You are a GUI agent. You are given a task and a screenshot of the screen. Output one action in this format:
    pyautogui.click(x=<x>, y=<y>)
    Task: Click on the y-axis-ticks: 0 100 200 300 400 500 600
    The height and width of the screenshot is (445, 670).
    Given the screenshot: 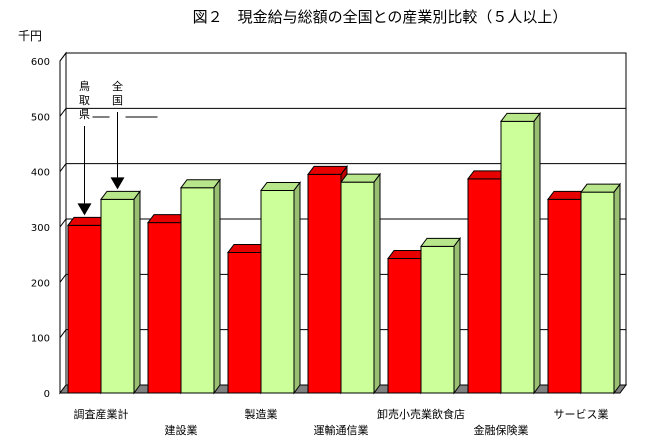 What is the action you would take?
    pyautogui.click(x=40, y=228)
    